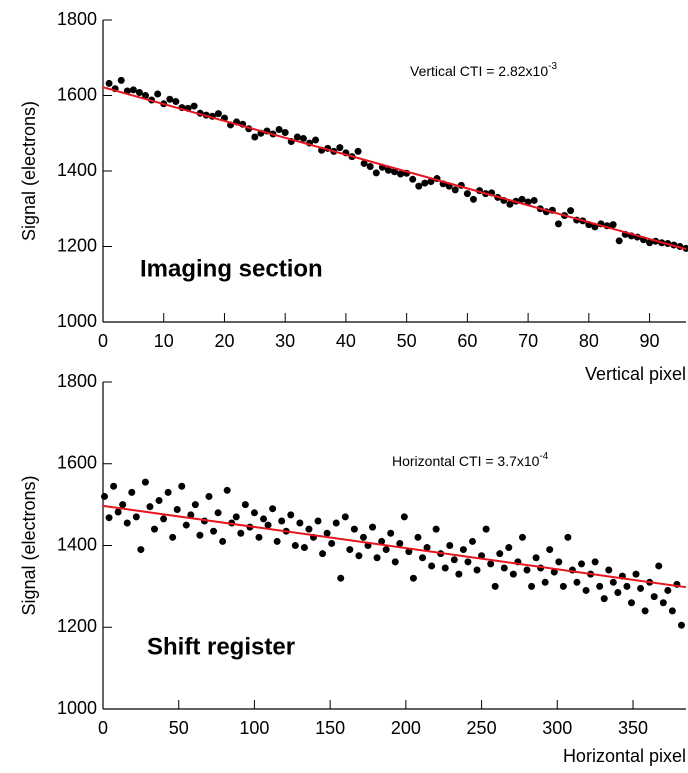 The image size is (688, 773). I want to click on panel-label: Imaging section, so click(231, 268).